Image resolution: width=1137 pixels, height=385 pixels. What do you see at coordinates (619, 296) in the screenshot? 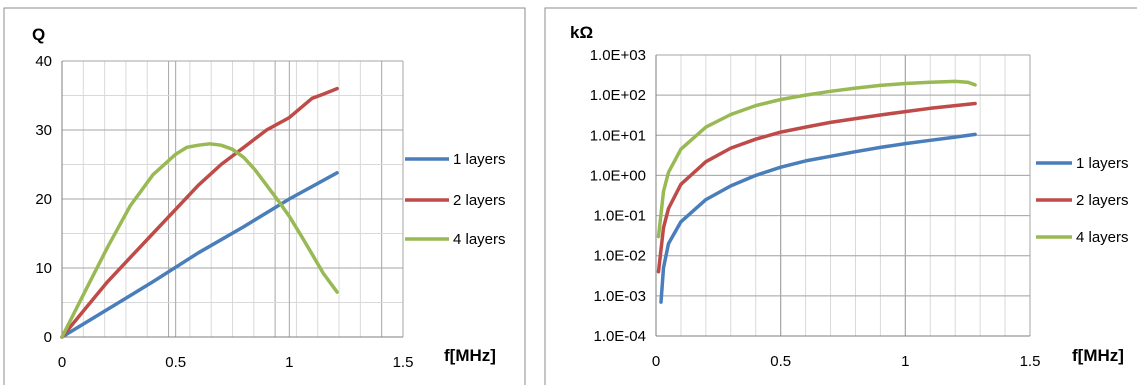
I see `y-tick-label: 1.0E-03` at bounding box center [619, 296].